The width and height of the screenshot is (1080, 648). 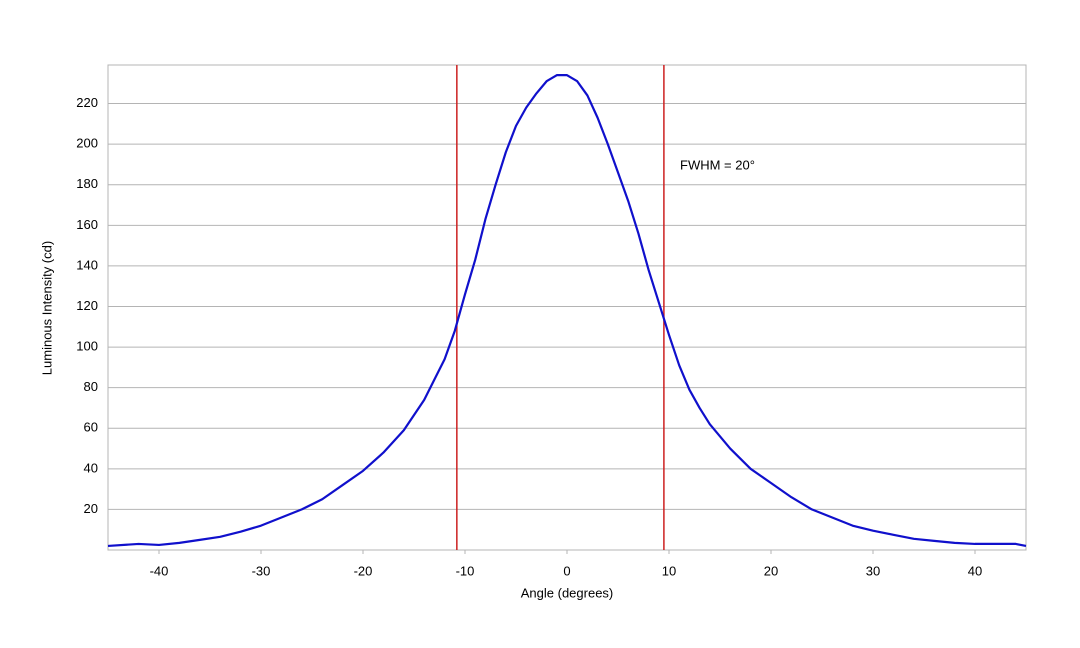 What do you see at coordinates (87, 183) in the screenshot?
I see `y-tick-label: 180` at bounding box center [87, 183].